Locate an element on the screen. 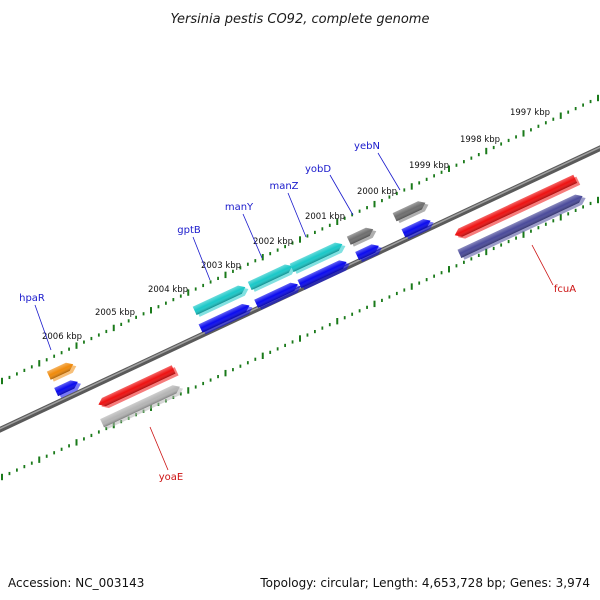 This screenshot has height=600, width=600. yebN-blue-feature is located at coordinates (418, 228).